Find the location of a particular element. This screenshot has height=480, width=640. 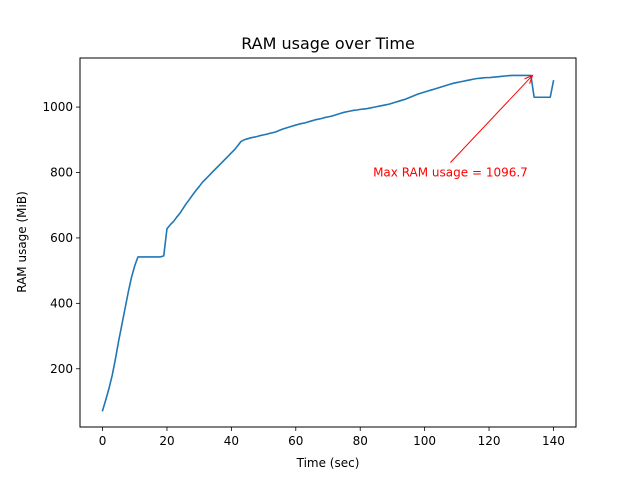

x-tick-label: 140 is located at coordinates (553, 441).